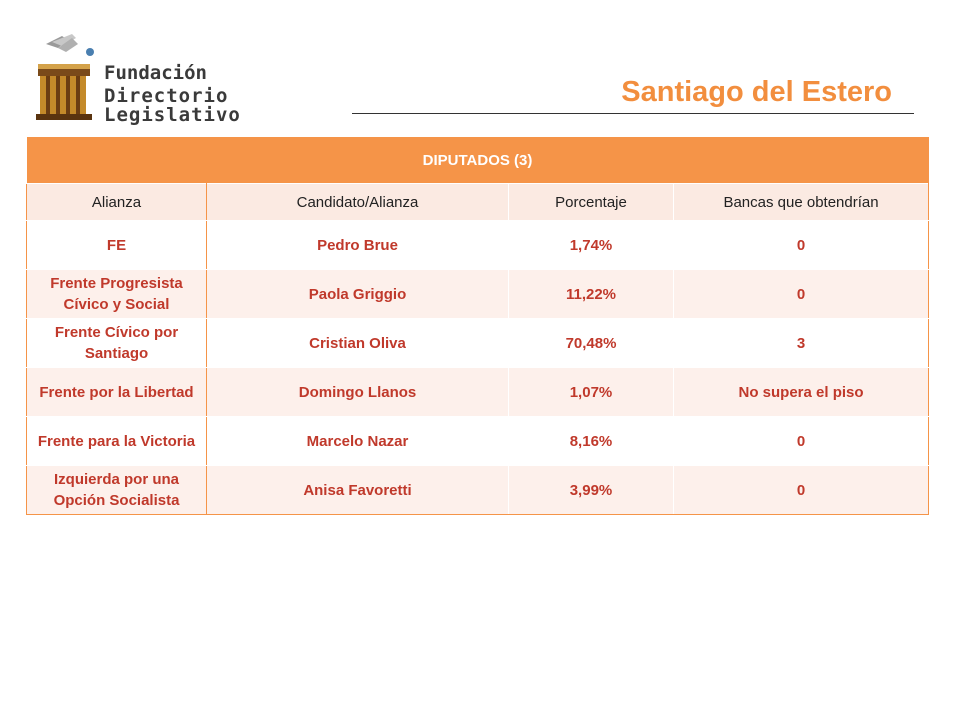 The width and height of the screenshot is (960, 720). I want to click on cell-porcentaje: 1,74%, so click(591, 245).